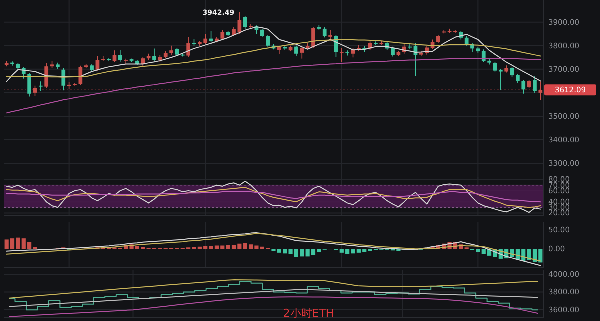 The height and width of the screenshot is (321, 600). I want to click on text: 2小时ETH, so click(308, 313).